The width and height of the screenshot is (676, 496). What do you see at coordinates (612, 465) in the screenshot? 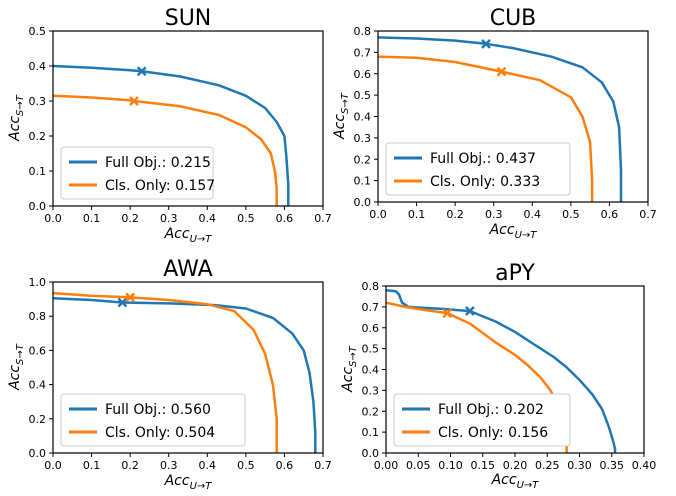
I see `x-tick-label: 0.35` at bounding box center [612, 465].